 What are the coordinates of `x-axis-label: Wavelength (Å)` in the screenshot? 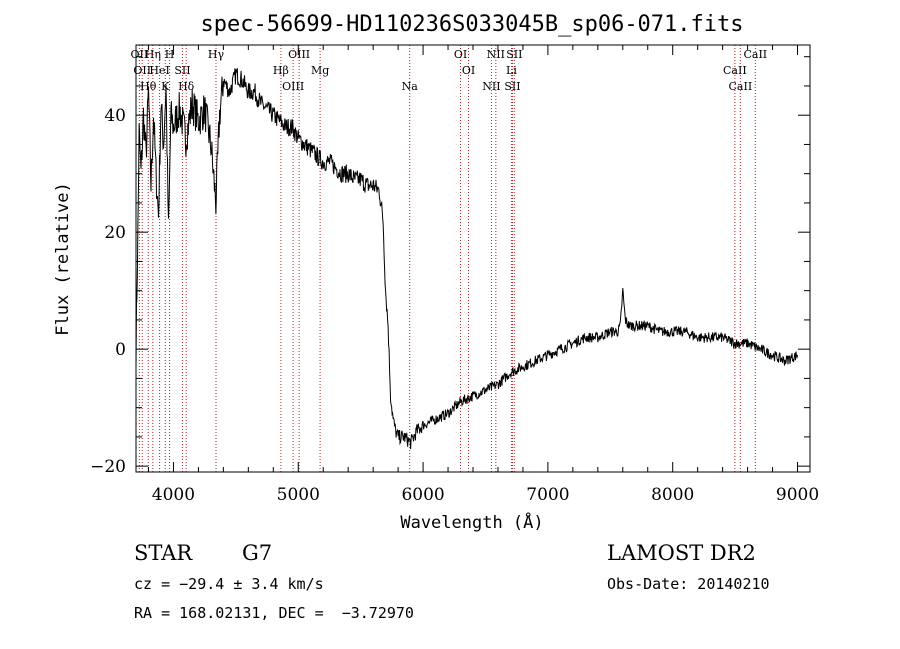 It's located at (471, 522).